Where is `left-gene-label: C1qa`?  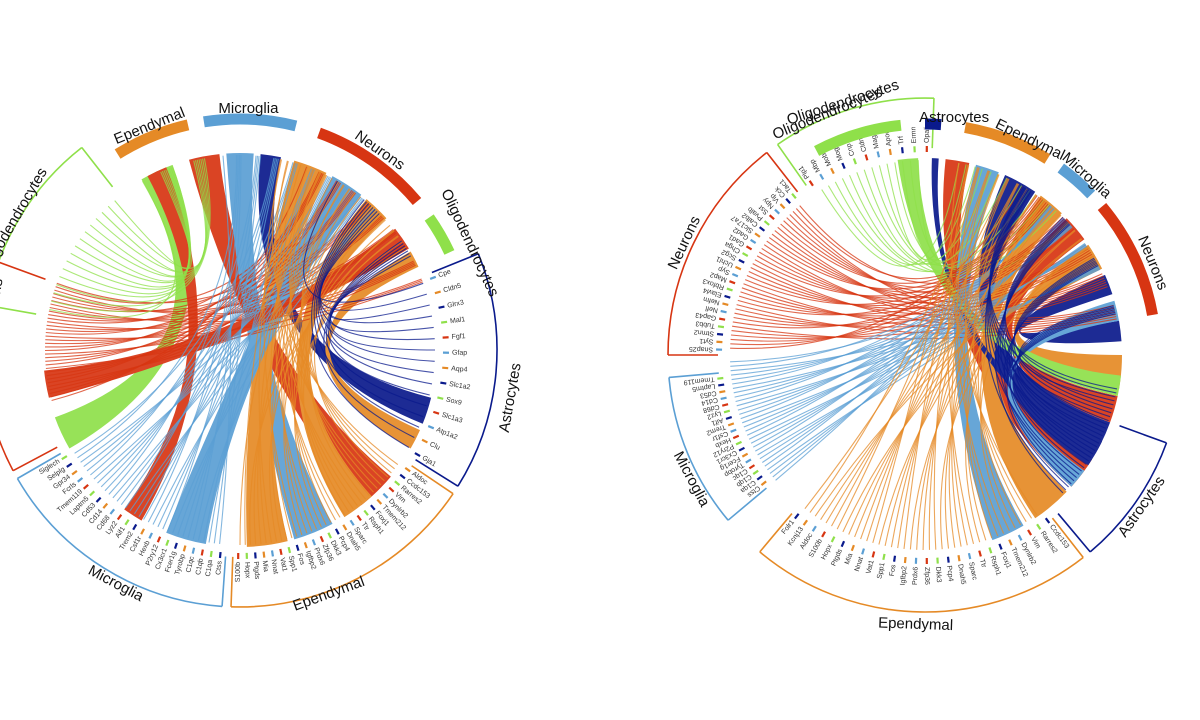
left-gene-label: C1qa is located at coordinates (209, 568).